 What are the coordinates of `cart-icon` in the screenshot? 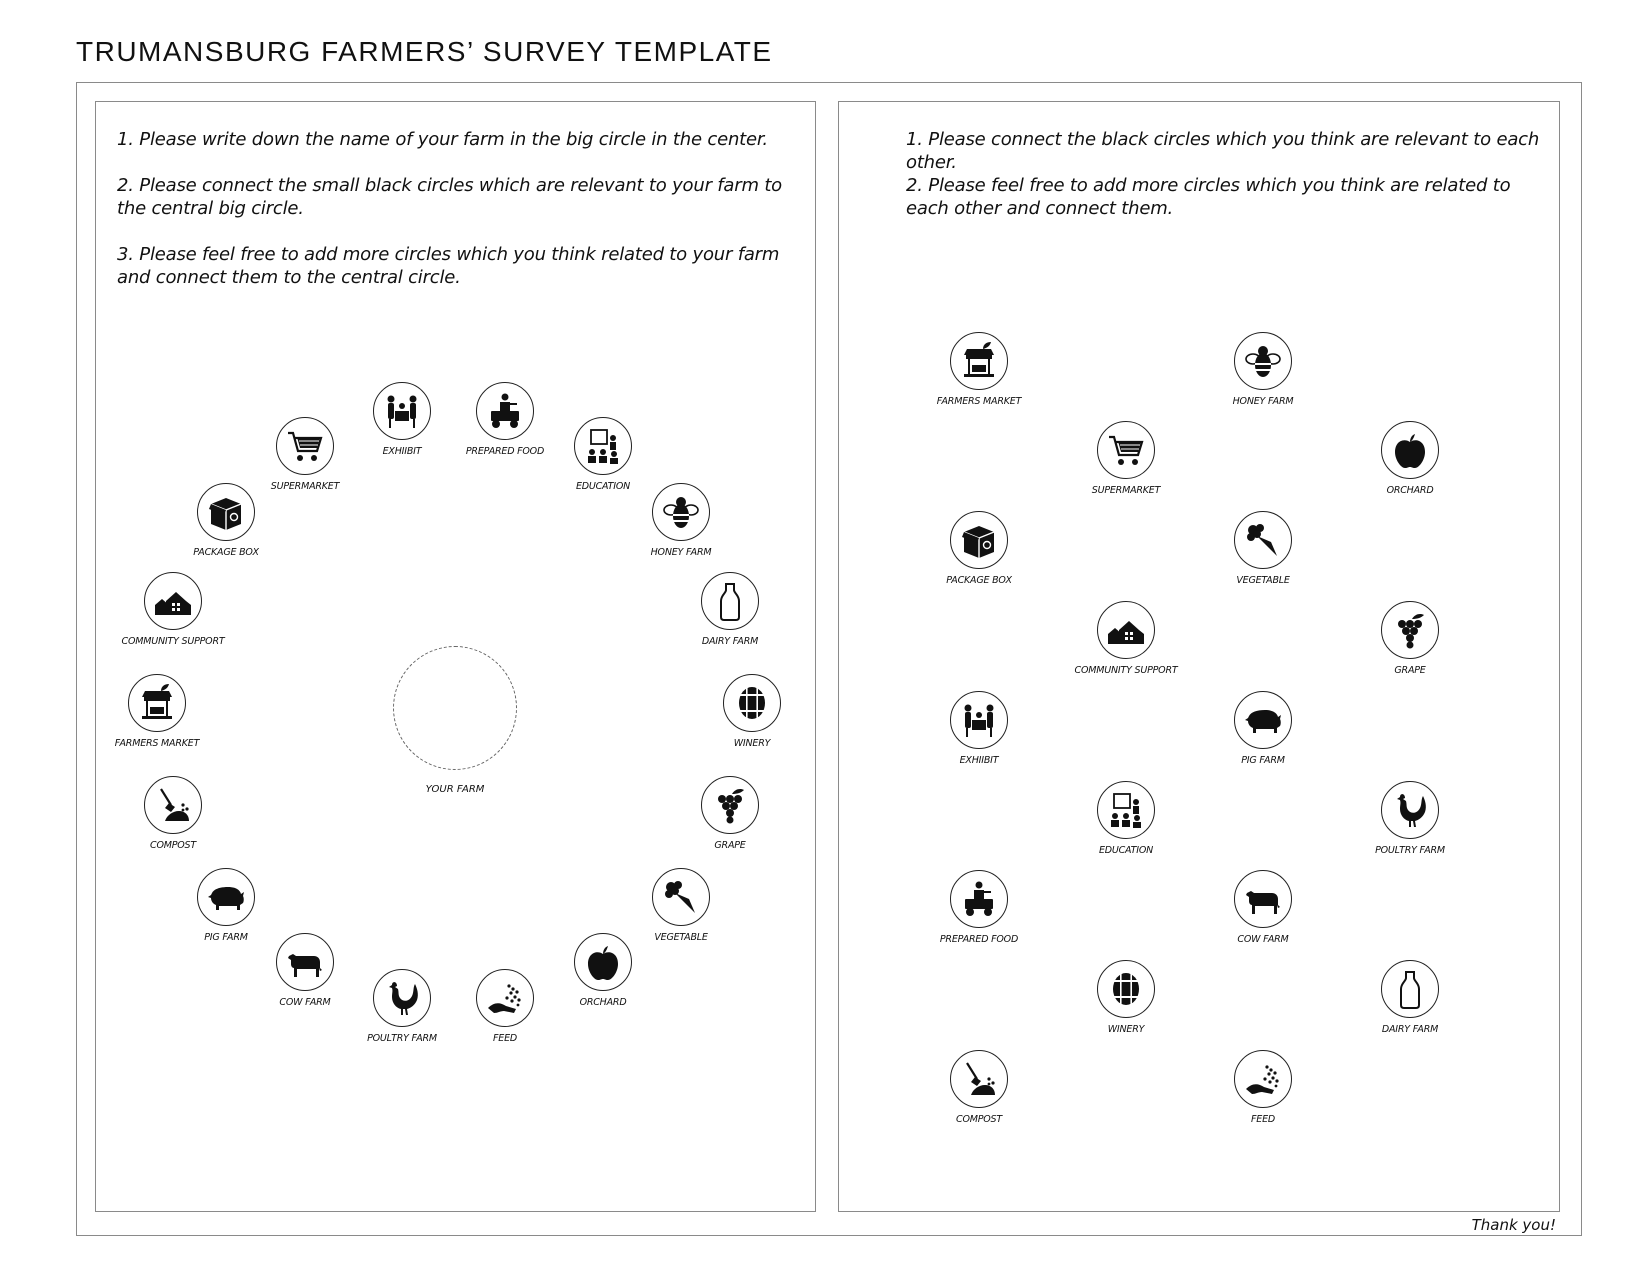 It's located at (305, 446).